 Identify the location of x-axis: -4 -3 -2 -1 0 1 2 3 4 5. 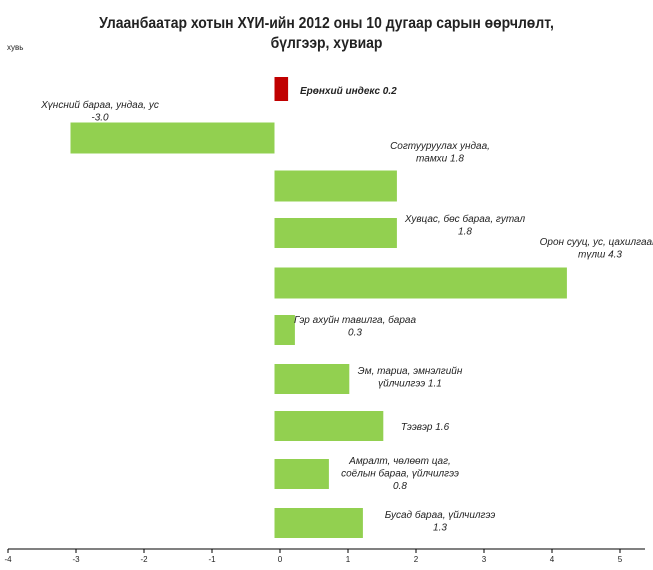
(324, 556).